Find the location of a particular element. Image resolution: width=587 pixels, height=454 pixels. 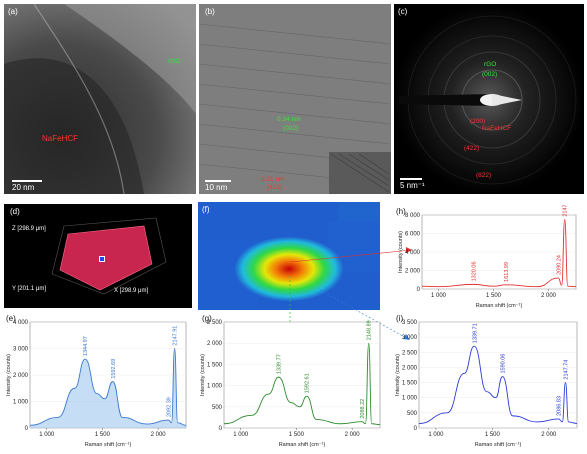

blue-arrow-head is located at coordinates (406, 337).